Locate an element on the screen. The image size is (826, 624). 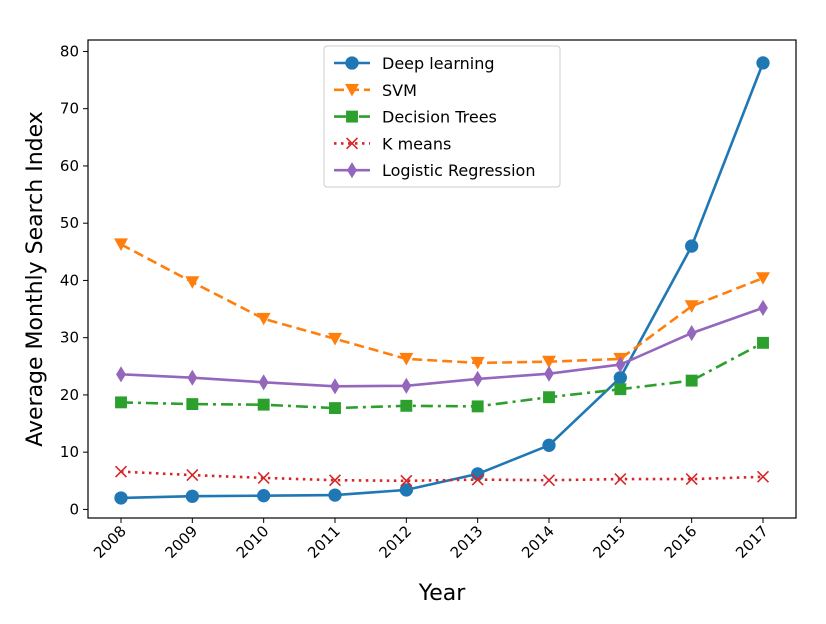
series-line-k-means is located at coordinates (442, 476).